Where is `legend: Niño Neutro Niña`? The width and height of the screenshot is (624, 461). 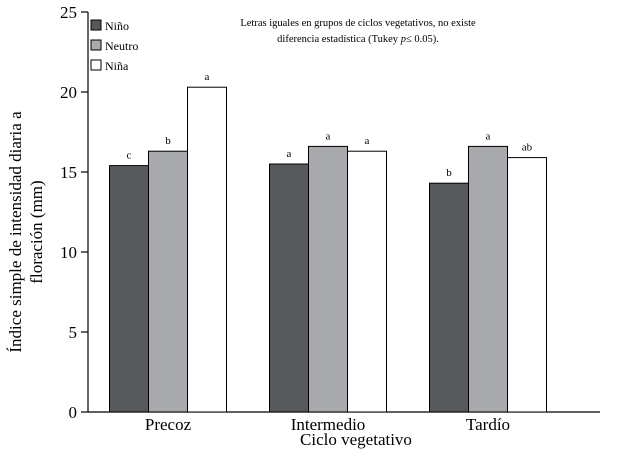 legend: Niño Neutro Niña is located at coordinates (114, 46).